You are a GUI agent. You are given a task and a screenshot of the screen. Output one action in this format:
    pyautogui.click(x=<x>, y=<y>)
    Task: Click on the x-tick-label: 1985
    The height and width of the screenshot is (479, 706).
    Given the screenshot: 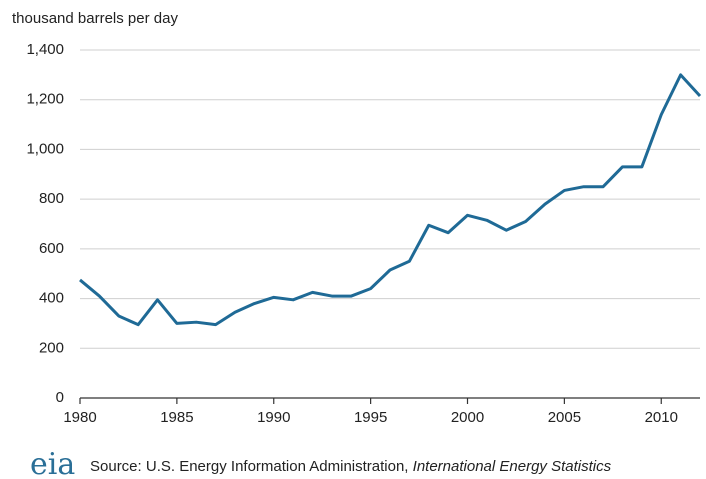 What is the action you would take?
    pyautogui.click(x=176, y=417)
    